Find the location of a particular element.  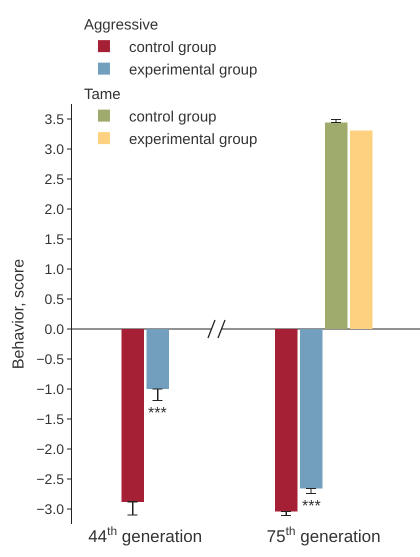

text: Tame is located at coordinates (102, 94).